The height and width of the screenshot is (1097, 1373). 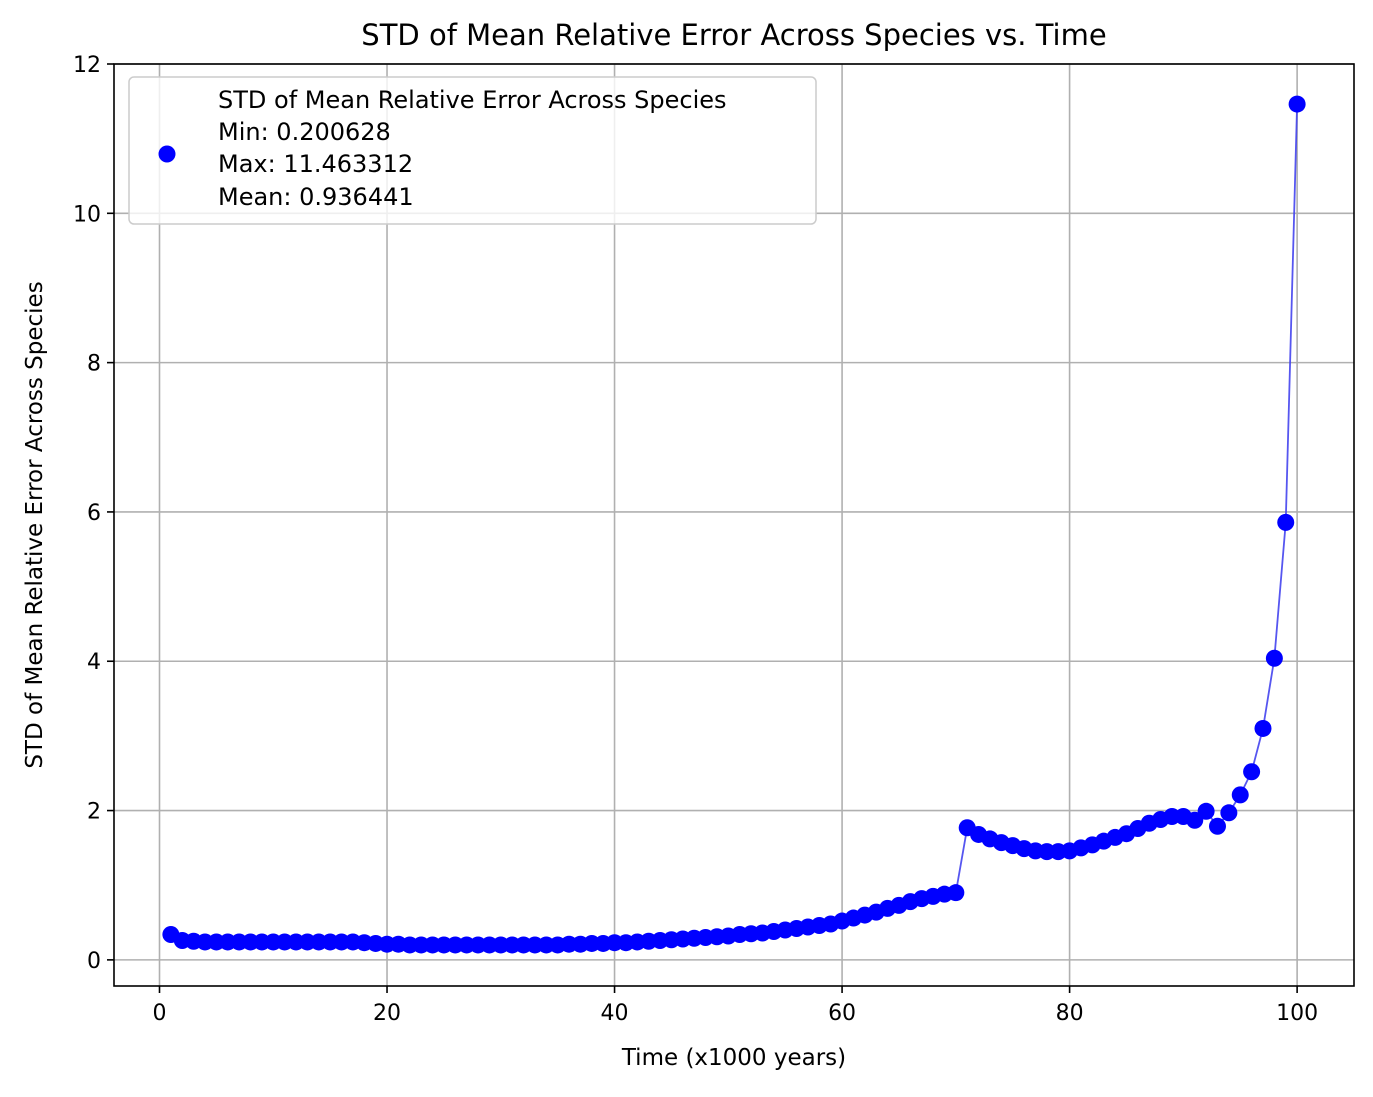 What do you see at coordinates (94, 364) in the screenshot?
I see `y-tick-label: 8` at bounding box center [94, 364].